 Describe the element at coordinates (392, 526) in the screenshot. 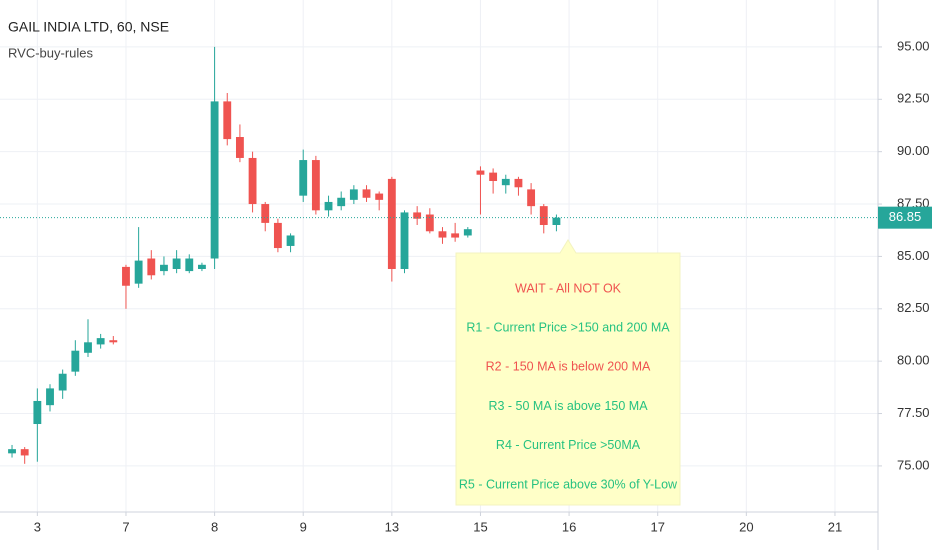

I see `x-tick-label: 13` at that location.